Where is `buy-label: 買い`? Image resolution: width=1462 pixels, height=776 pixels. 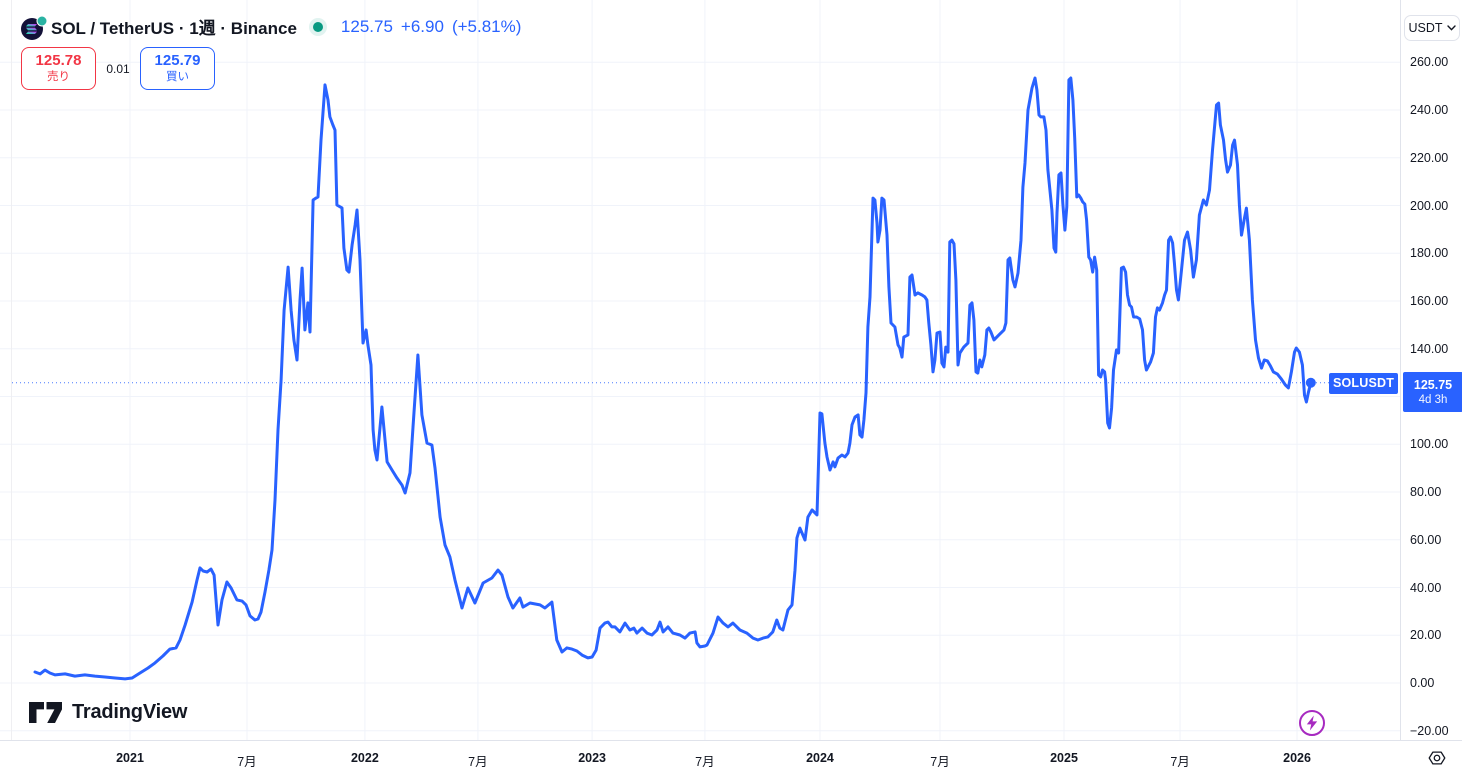
buy-label: 買い is located at coordinates (177, 77).